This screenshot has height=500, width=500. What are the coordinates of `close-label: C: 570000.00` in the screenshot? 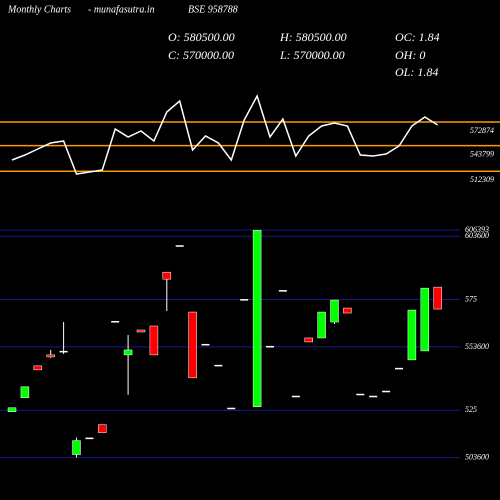 It's located at (201, 55).